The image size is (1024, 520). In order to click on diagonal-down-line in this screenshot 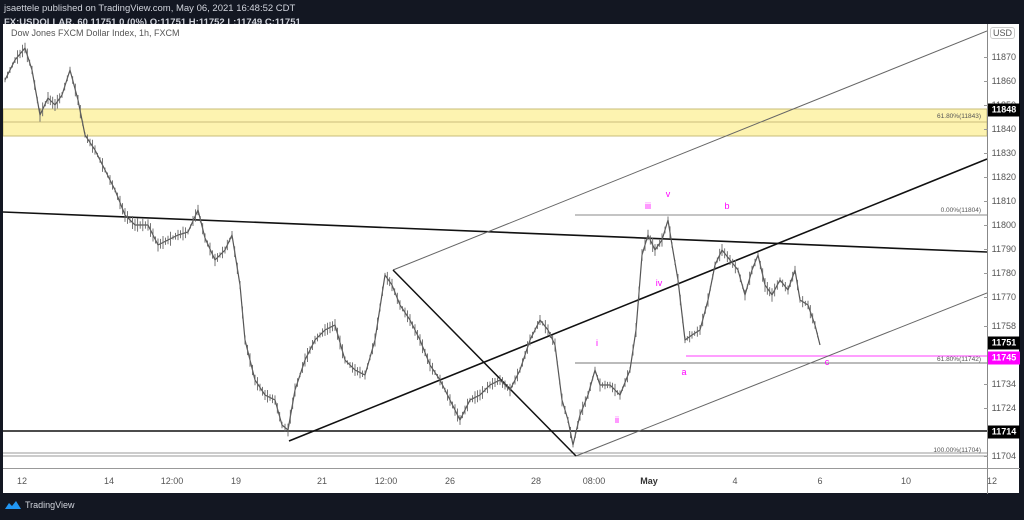, I will do `click(484, 363)`.